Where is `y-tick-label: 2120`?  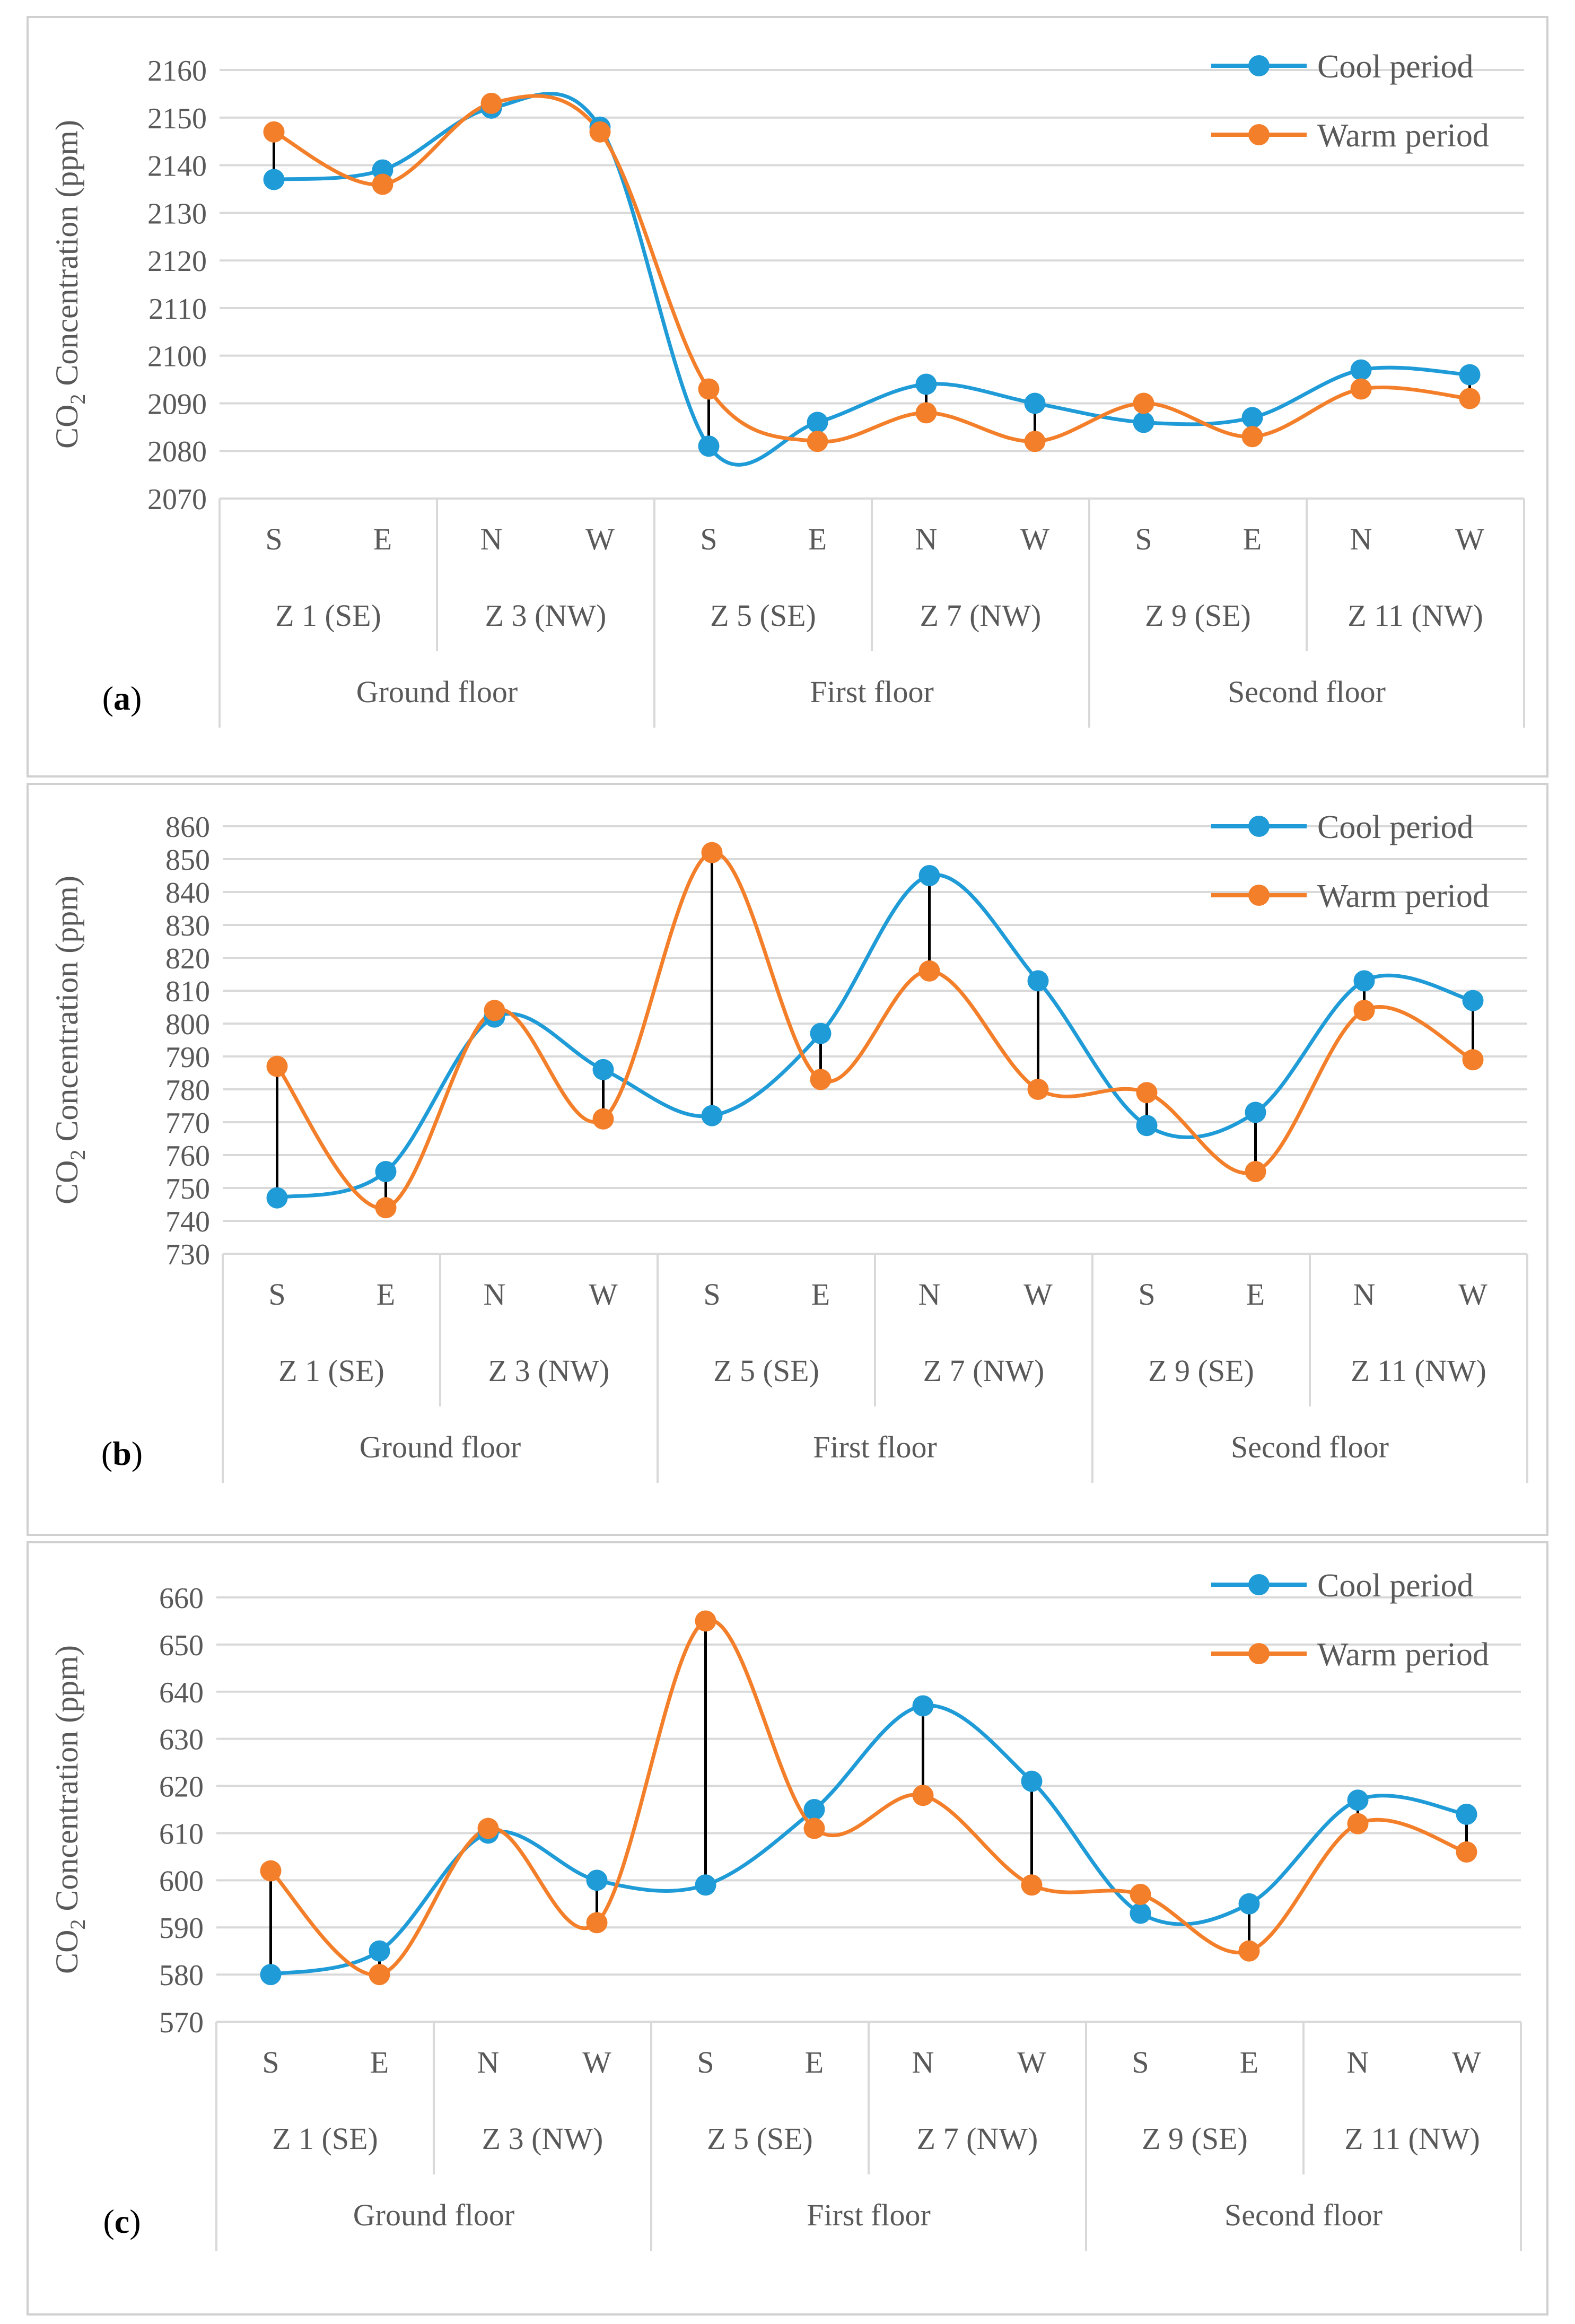
y-tick-label: 2120 is located at coordinates (177, 261).